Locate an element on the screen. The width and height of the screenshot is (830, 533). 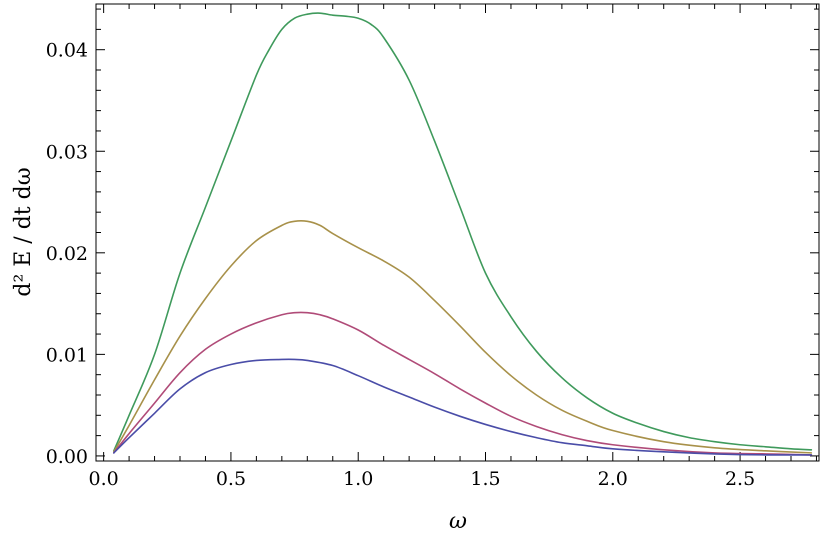
y-tick-label: 0.00 is located at coordinates (67, 457).